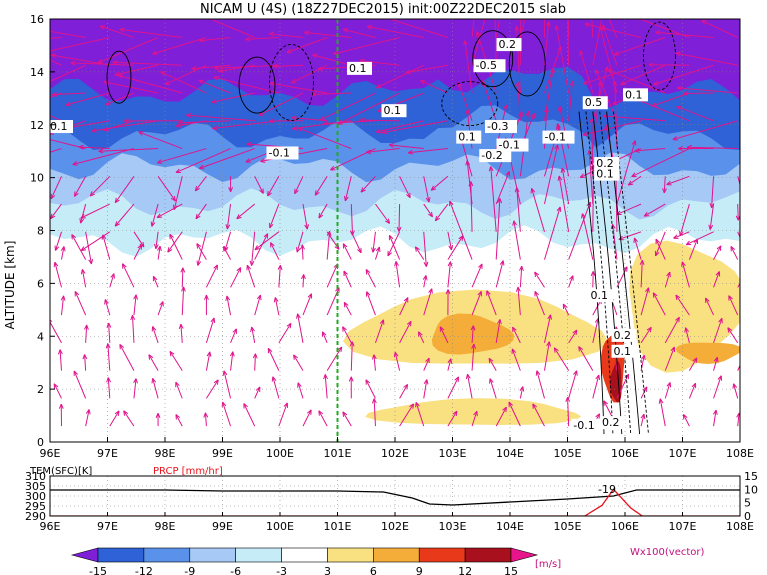 This screenshot has height=575, width=767. I want to click on sub-x-tick-label: 100E, so click(280, 526).